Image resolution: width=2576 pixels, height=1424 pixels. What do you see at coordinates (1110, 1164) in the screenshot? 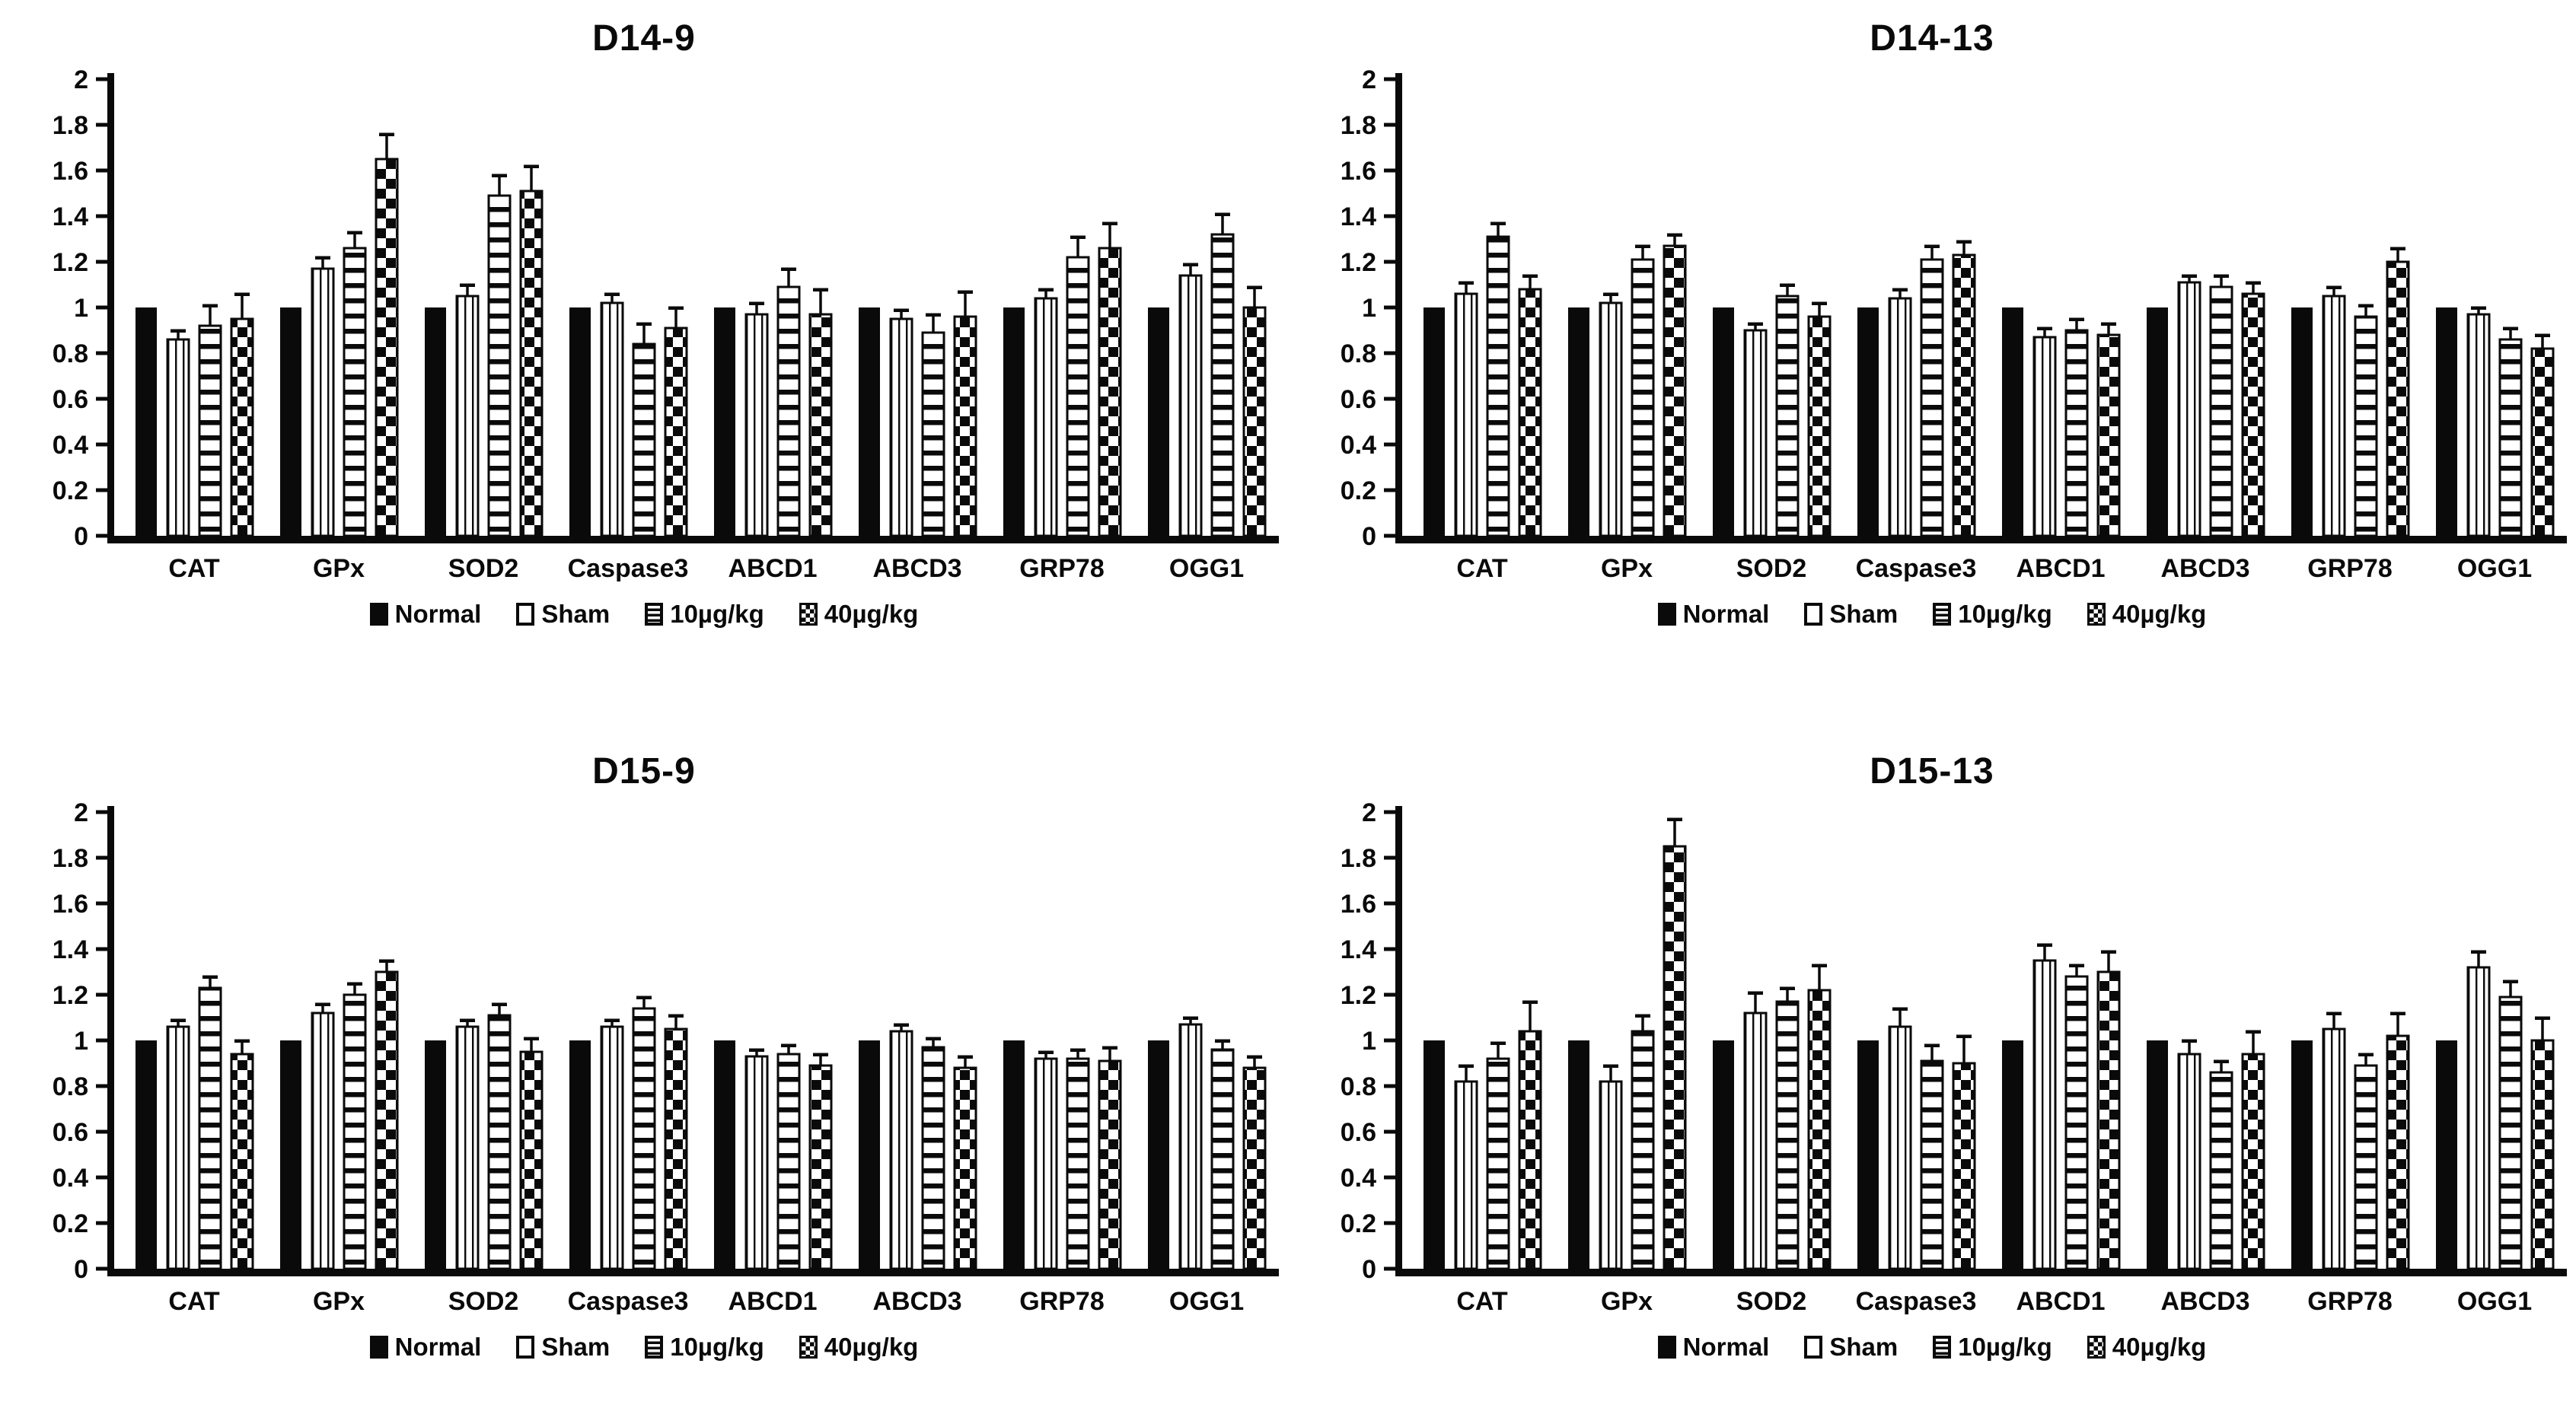
I see `bar-40µg/kg-GRP78` at bounding box center [1110, 1164].